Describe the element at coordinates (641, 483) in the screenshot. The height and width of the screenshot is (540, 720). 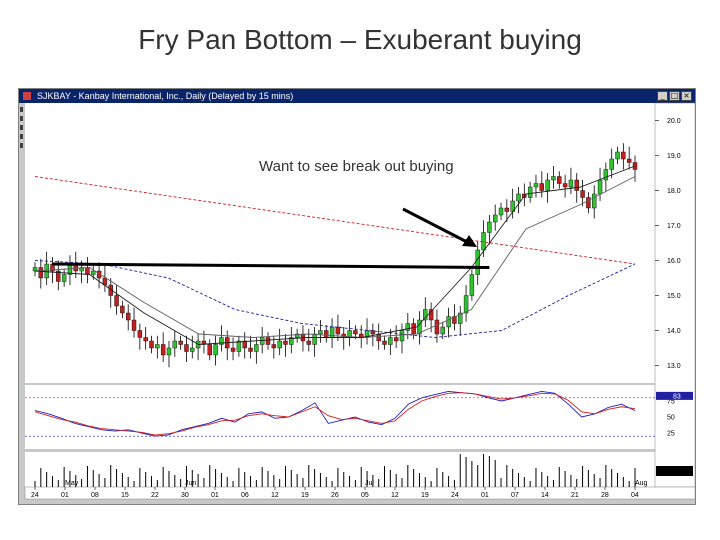
I see `month-label: Aug` at that location.